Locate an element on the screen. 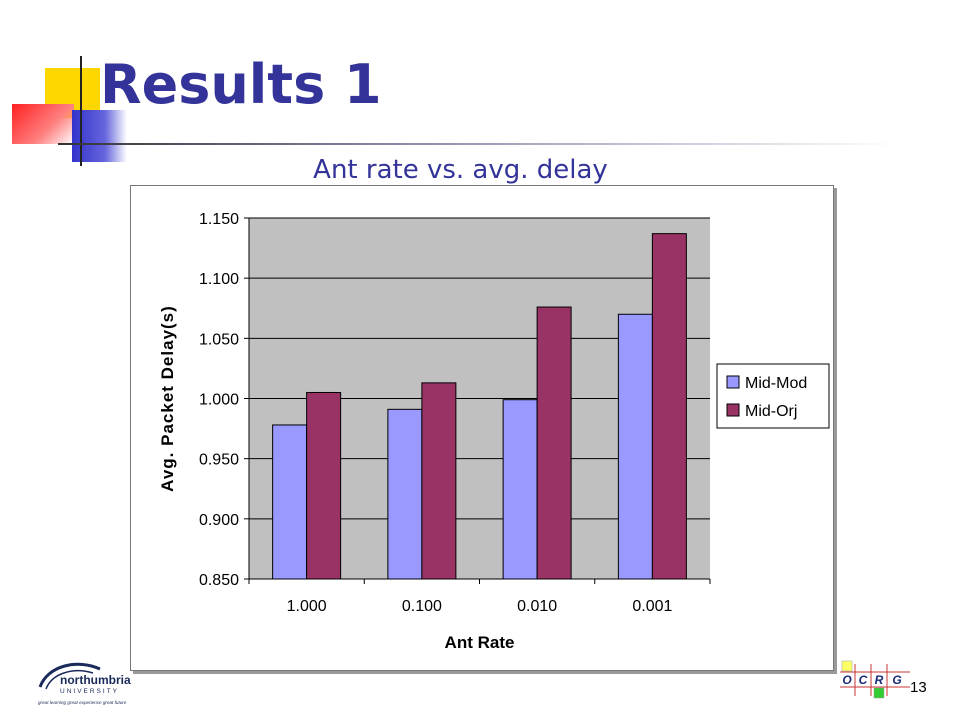 The width and height of the screenshot is (960, 720). logo-swoosh-inner is located at coordinates (69, 679).